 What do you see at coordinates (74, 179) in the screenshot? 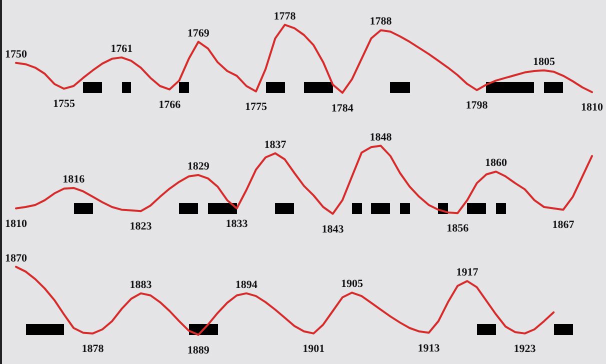
I see `annotation: 1816` at bounding box center [74, 179].